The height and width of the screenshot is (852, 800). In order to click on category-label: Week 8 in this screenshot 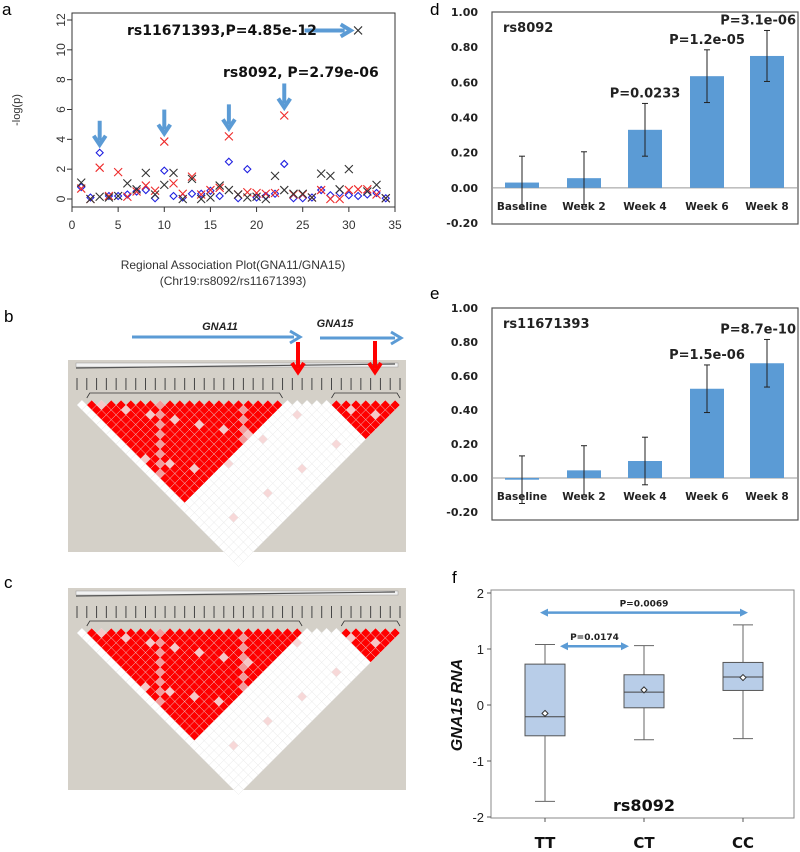, I will do `click(766, 497)`.